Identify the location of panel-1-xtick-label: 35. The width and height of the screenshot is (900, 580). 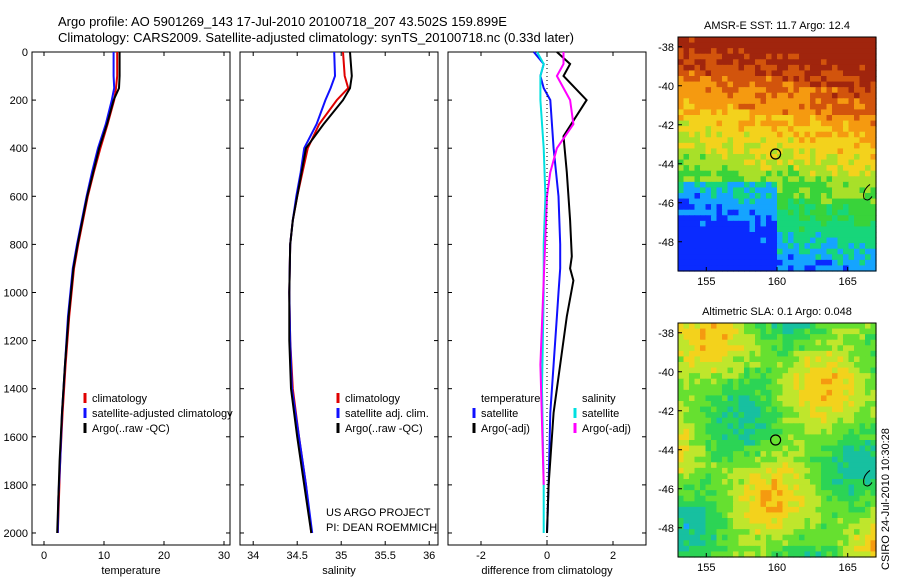
(341, 556).